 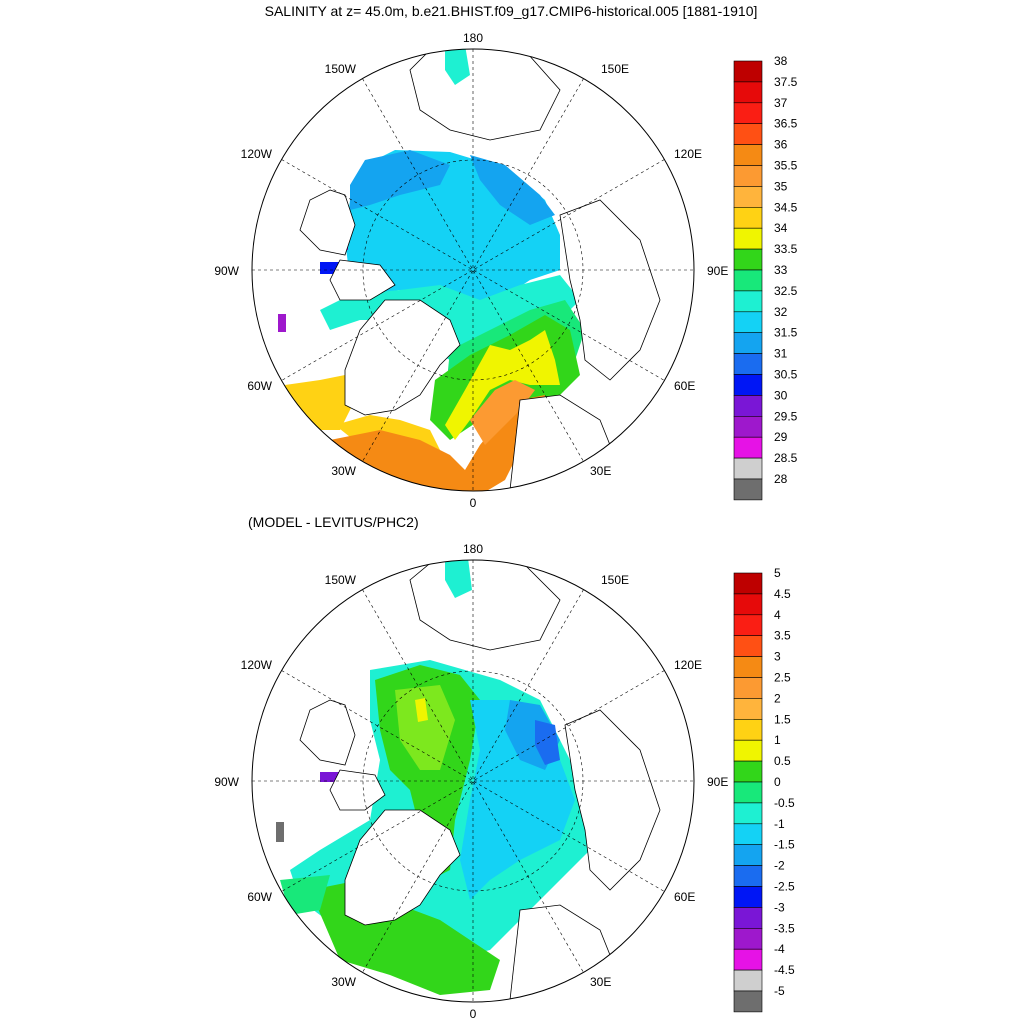 What do you see at coordinates (781, 61) in the screenshot?
I see `colorbar-tick-label: 38` at bounding box center [781, 61].